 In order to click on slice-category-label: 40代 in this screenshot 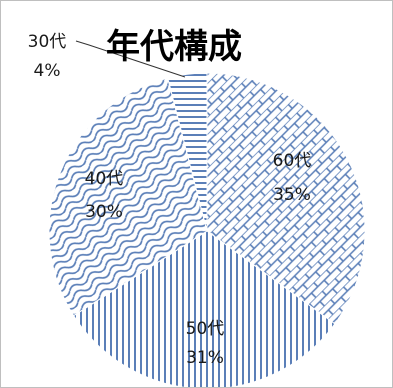, I will do `click(104, 179)`.